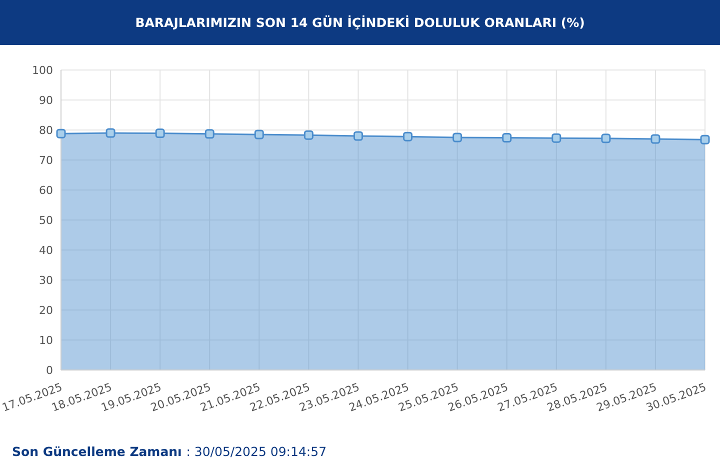 Image resolution: width=720 pixels, height=472 pixels. Describe the element at coordinates (46, 190) in the screenshot. I see `y-tick-label: 60` at that location.